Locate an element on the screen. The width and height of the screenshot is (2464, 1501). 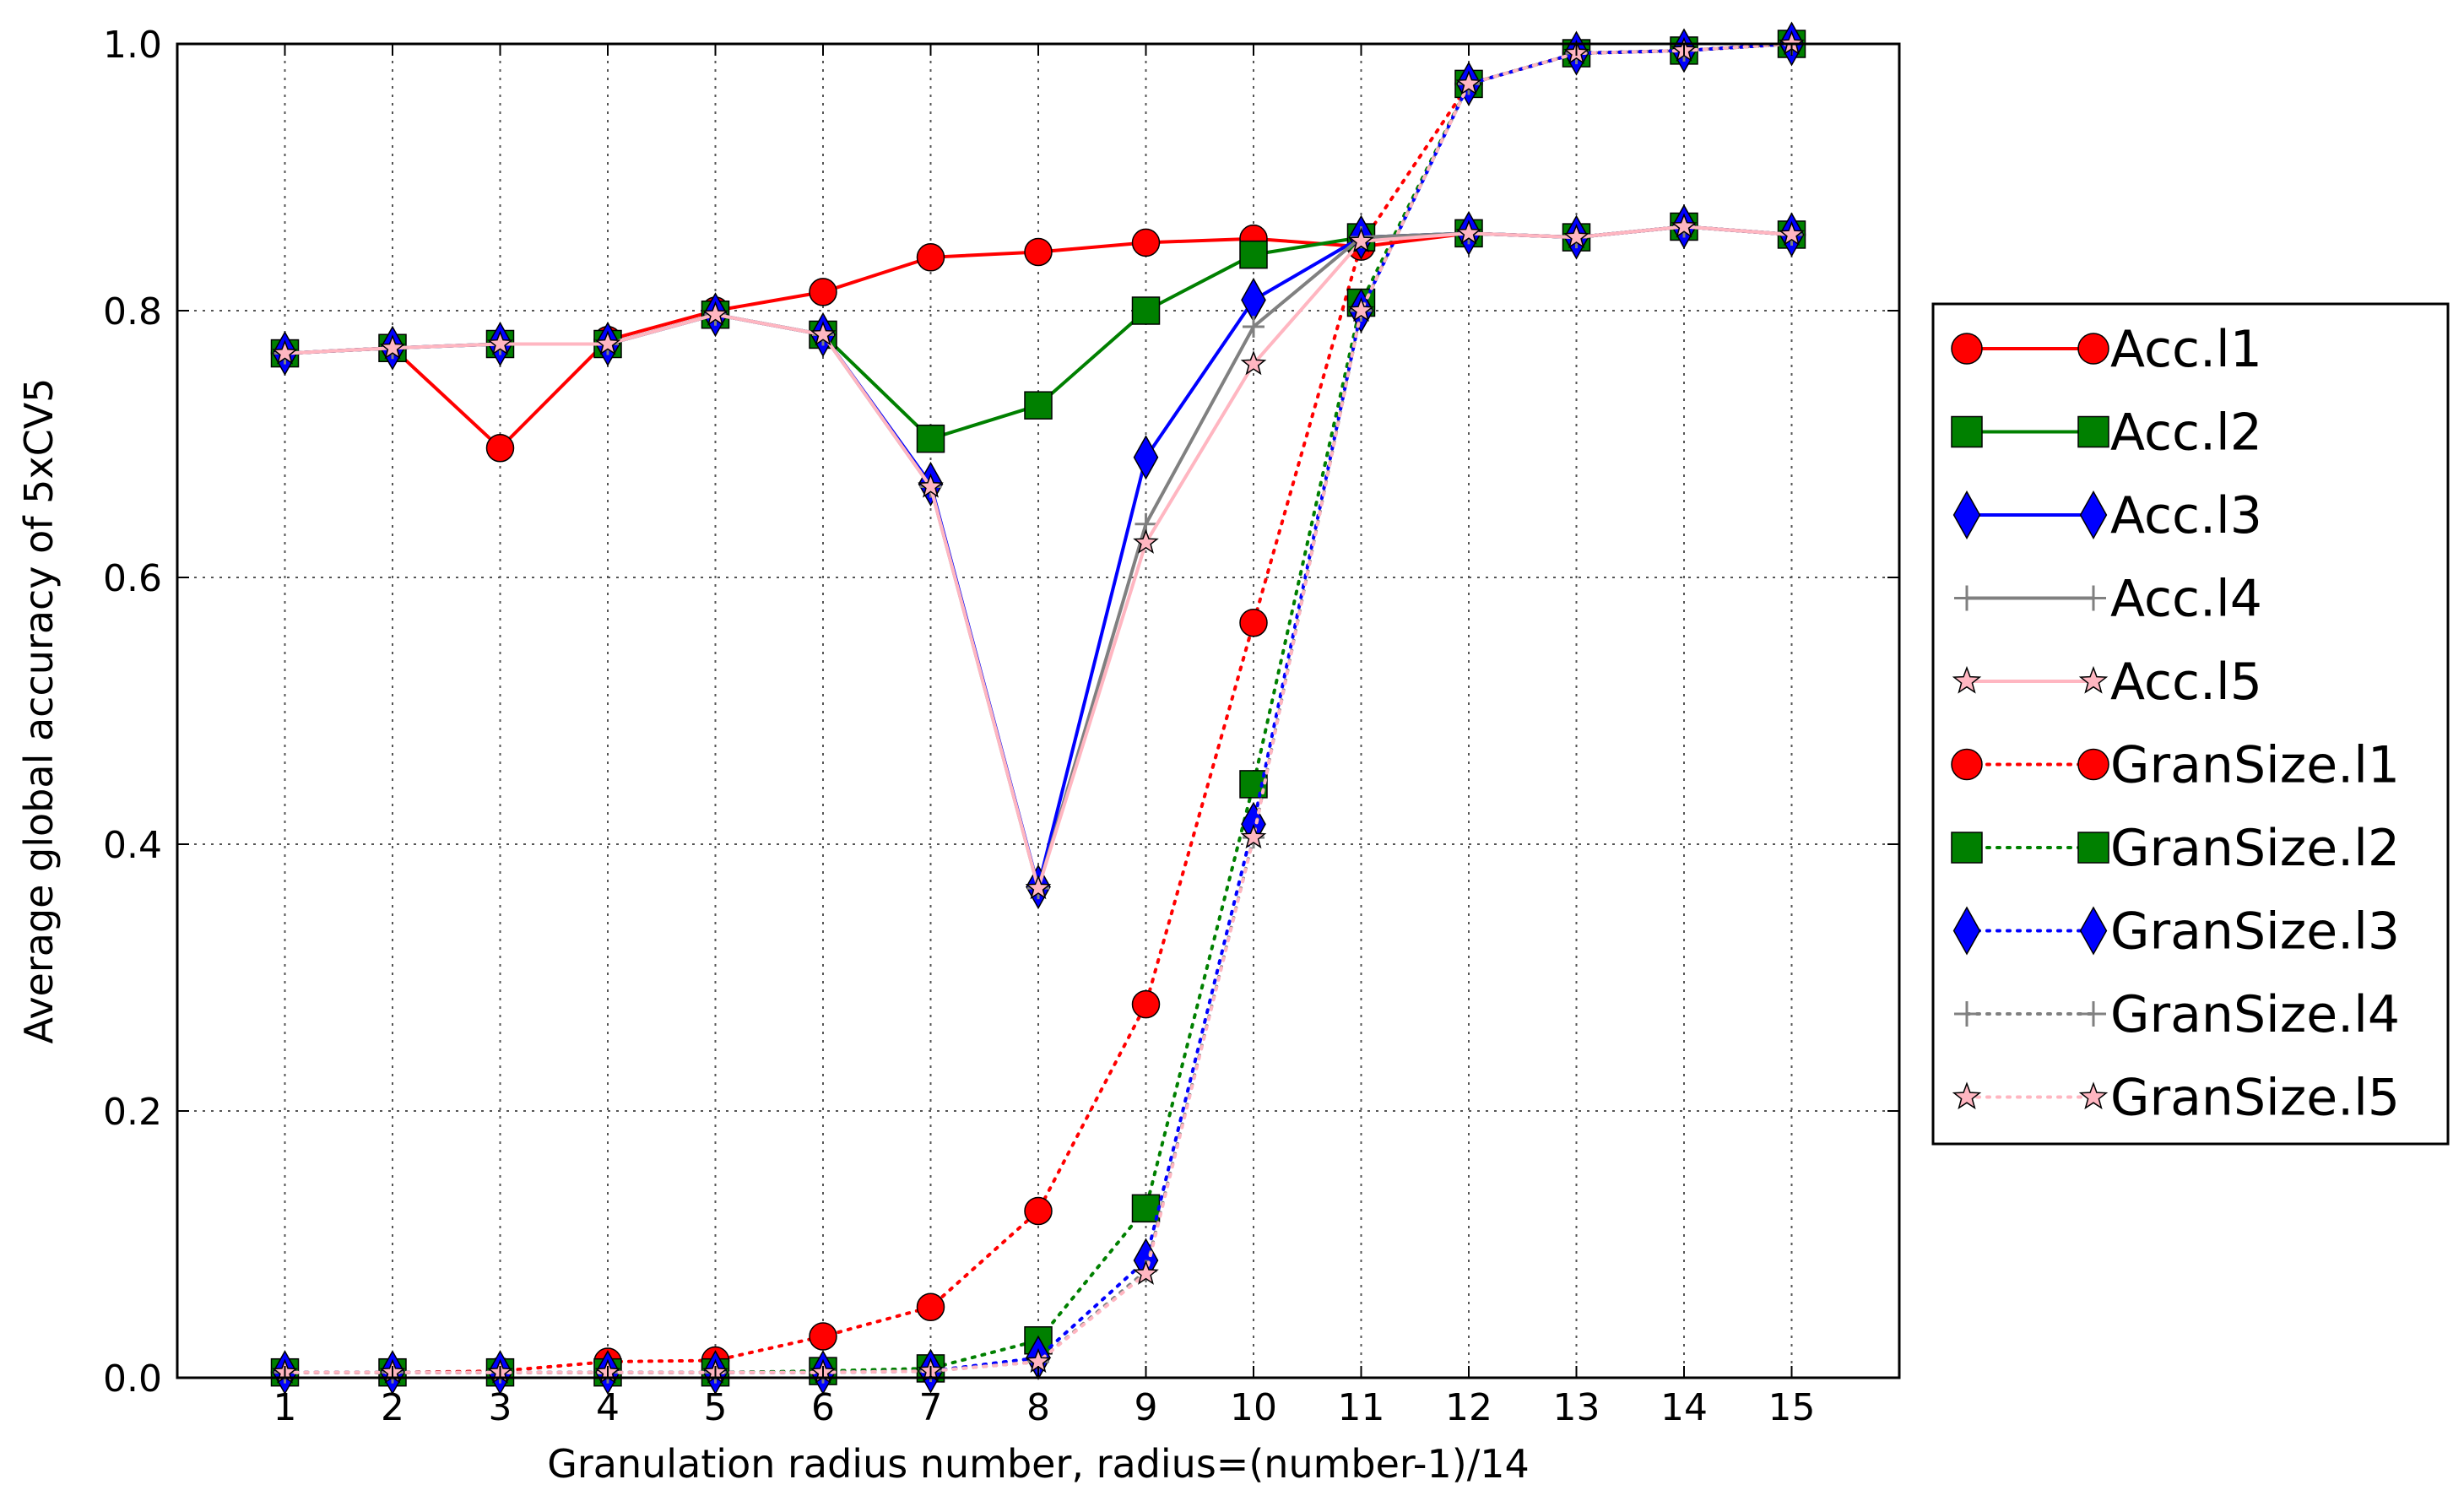
legend-item: GranSize.l5 is located at coordinates (2176, 1098).